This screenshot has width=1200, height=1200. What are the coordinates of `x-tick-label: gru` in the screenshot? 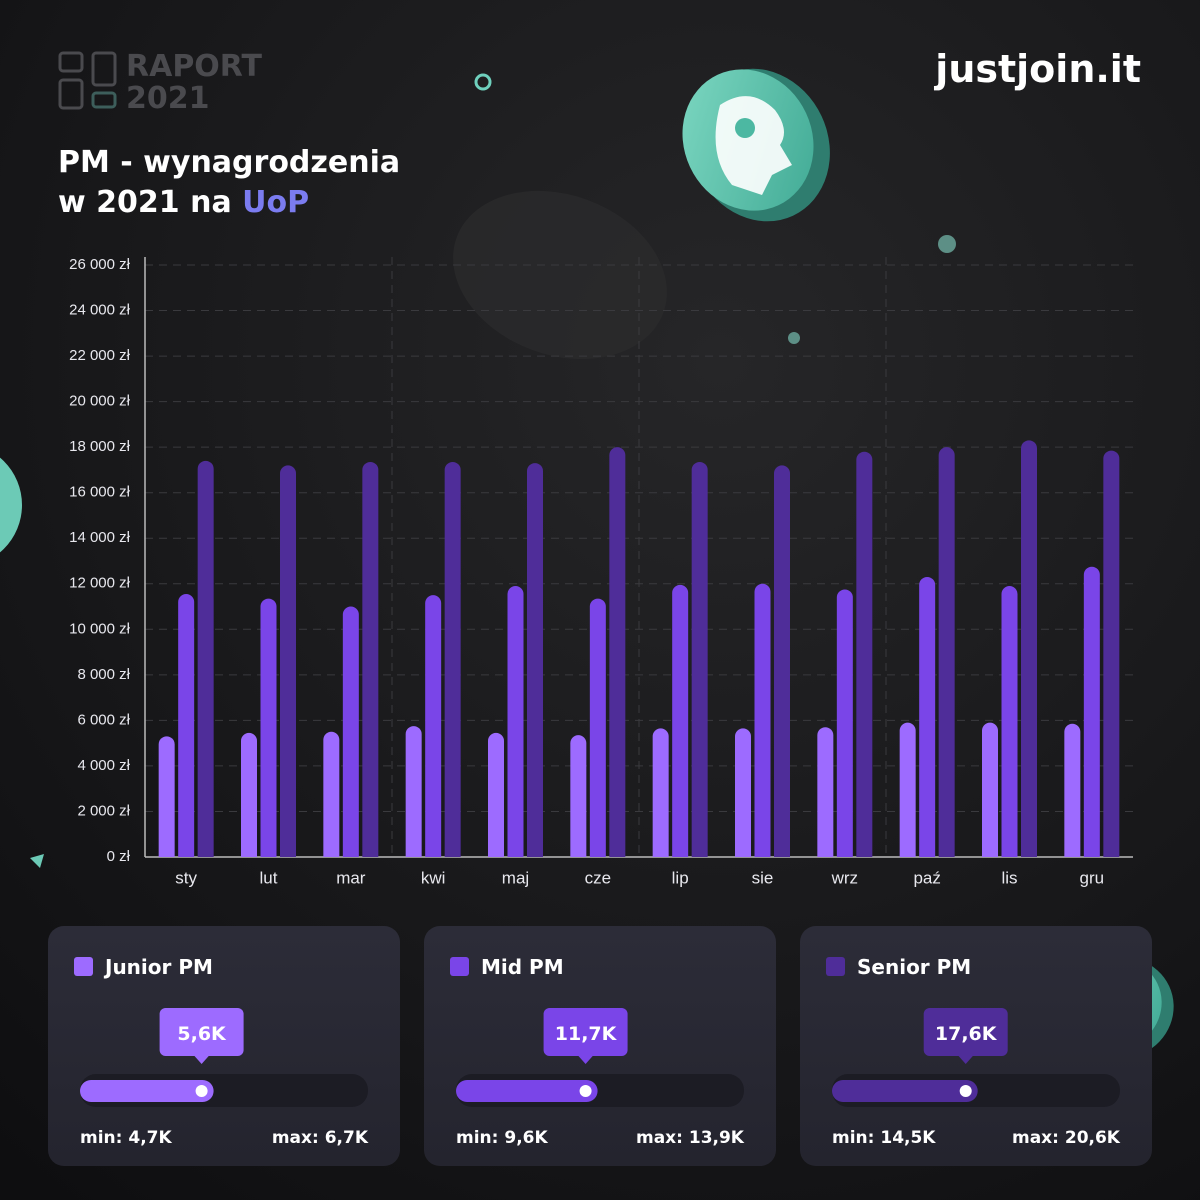 It's located at (1092, 877).